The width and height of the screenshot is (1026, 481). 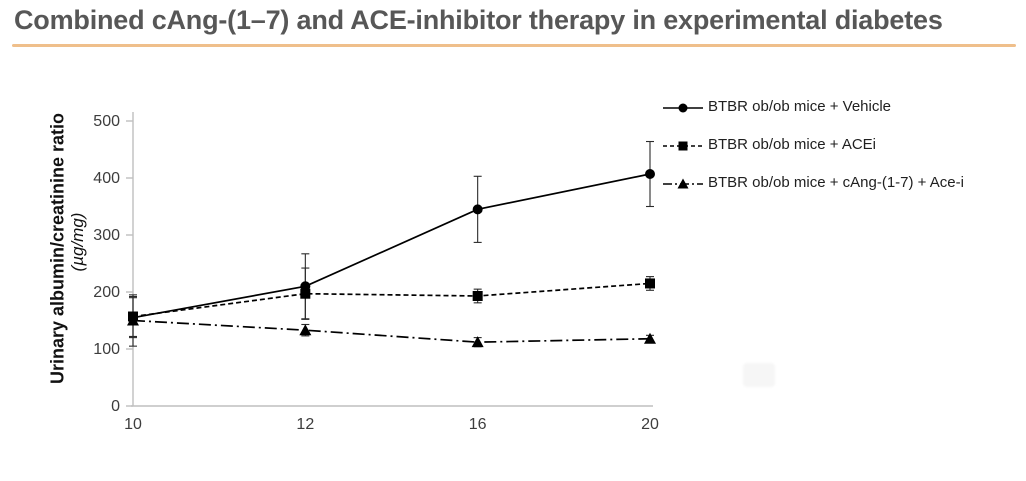 What do you see at coordinates (391, 300) in the screenshot?
I see `series-line-square` at bounding box center [391, 300].